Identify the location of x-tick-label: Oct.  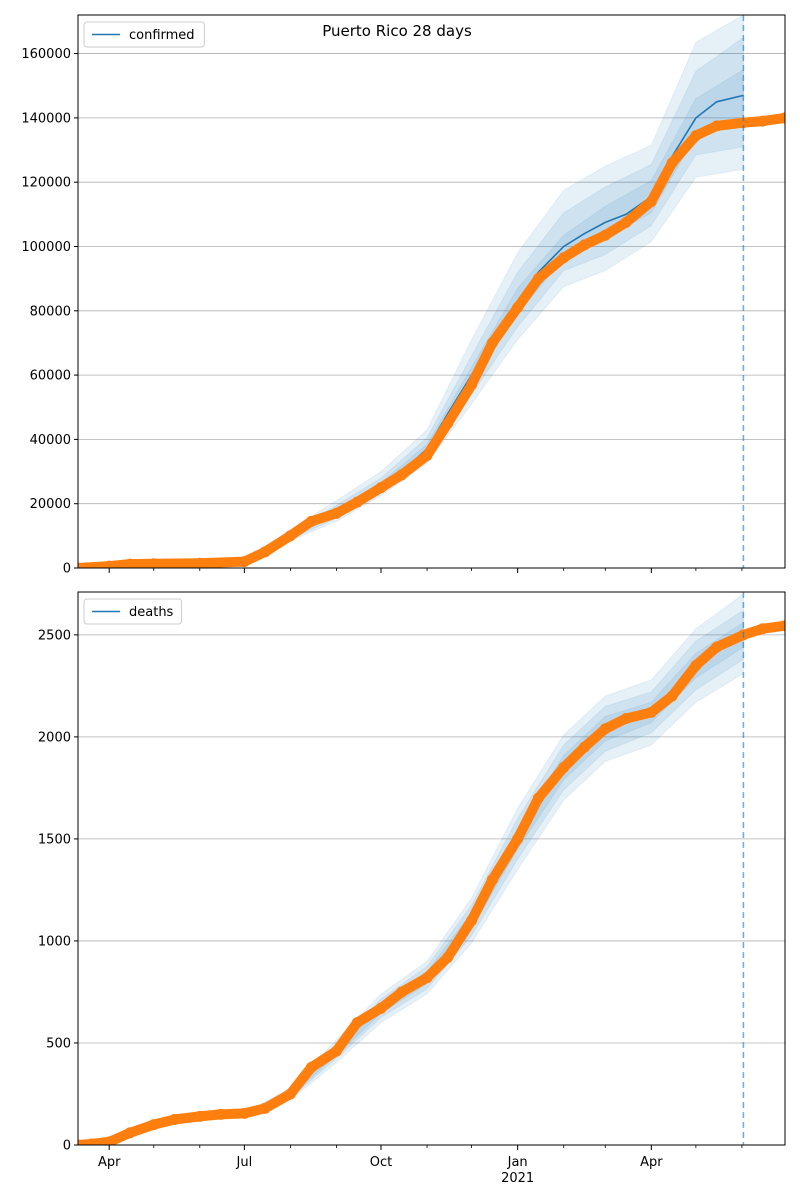
(381, 1162).